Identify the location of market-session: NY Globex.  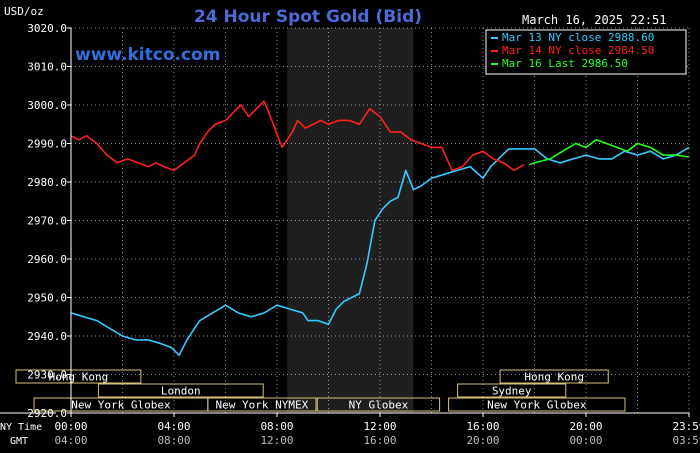
(378, 404).